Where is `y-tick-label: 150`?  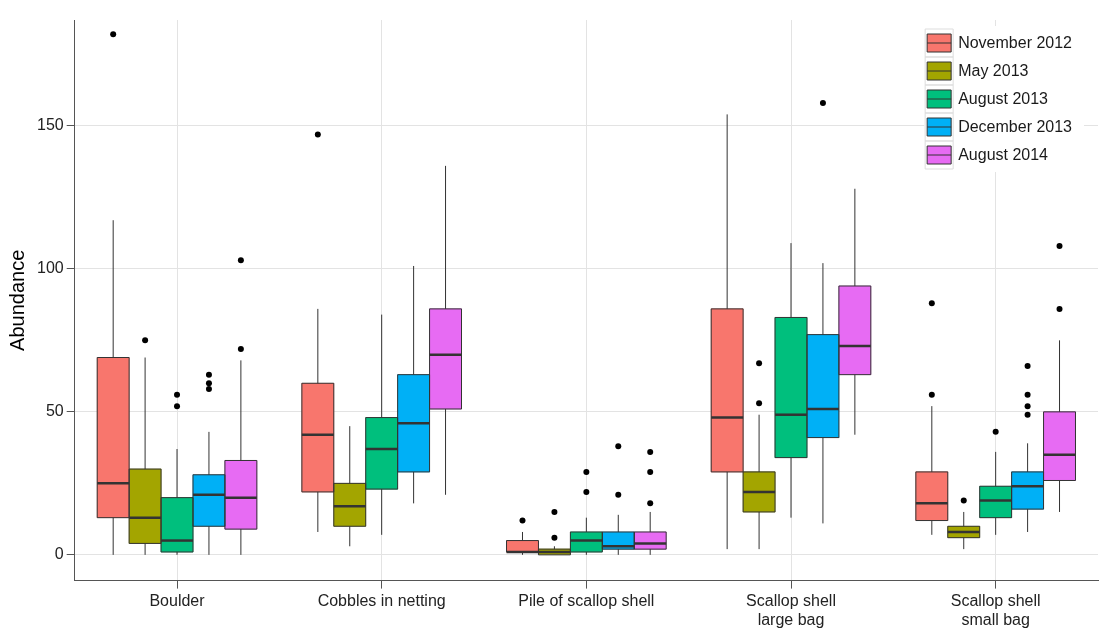 y-tick-label: 150 is located at coordinates (50, 125).